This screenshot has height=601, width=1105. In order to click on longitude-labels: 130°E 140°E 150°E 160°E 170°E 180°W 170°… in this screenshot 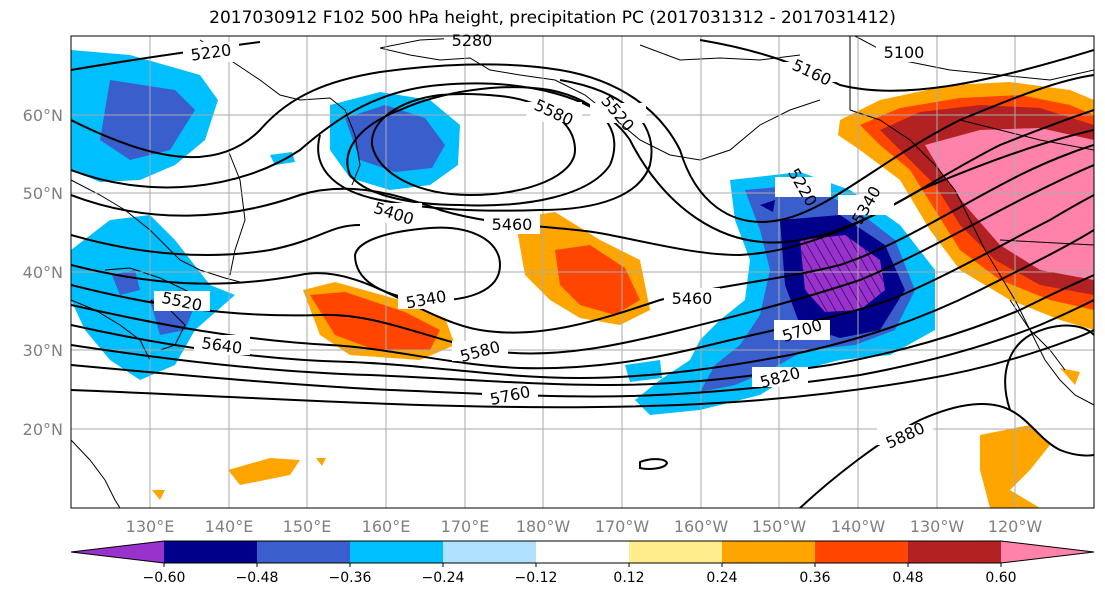, I will do `click(584, 526)`.